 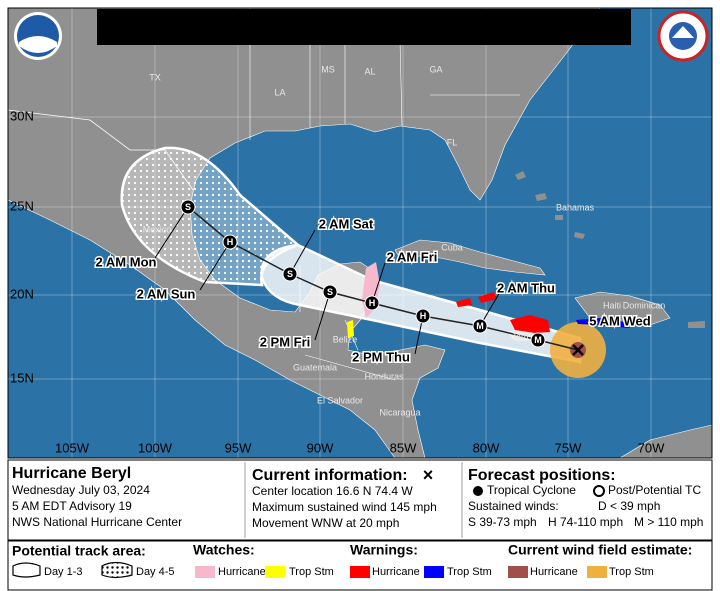 I want to click on sustained-winds: Sustained winds:, so click(x=513, y=506).